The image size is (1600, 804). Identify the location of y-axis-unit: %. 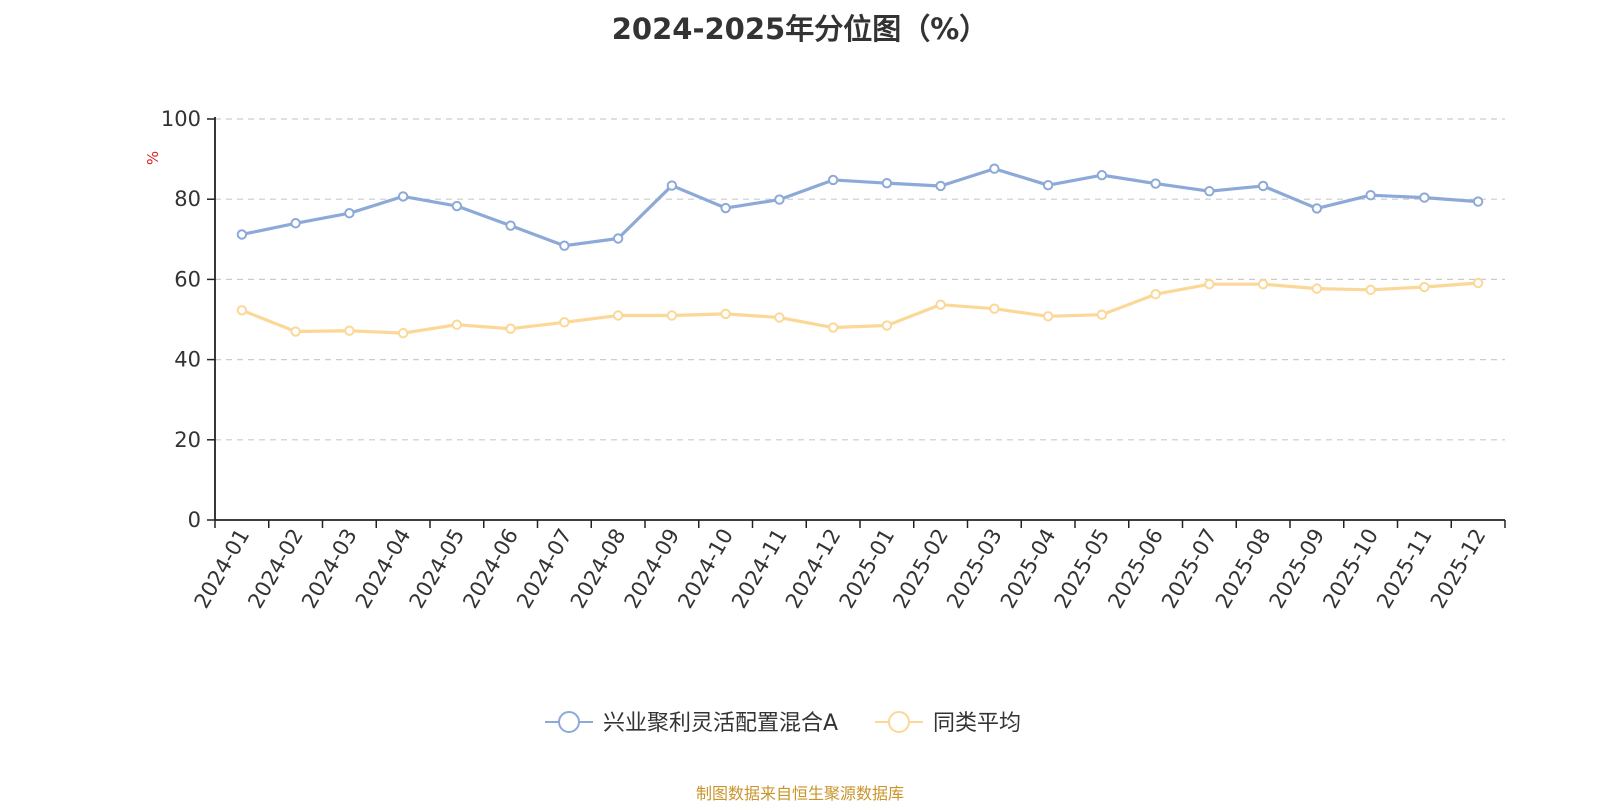
(153, 158).